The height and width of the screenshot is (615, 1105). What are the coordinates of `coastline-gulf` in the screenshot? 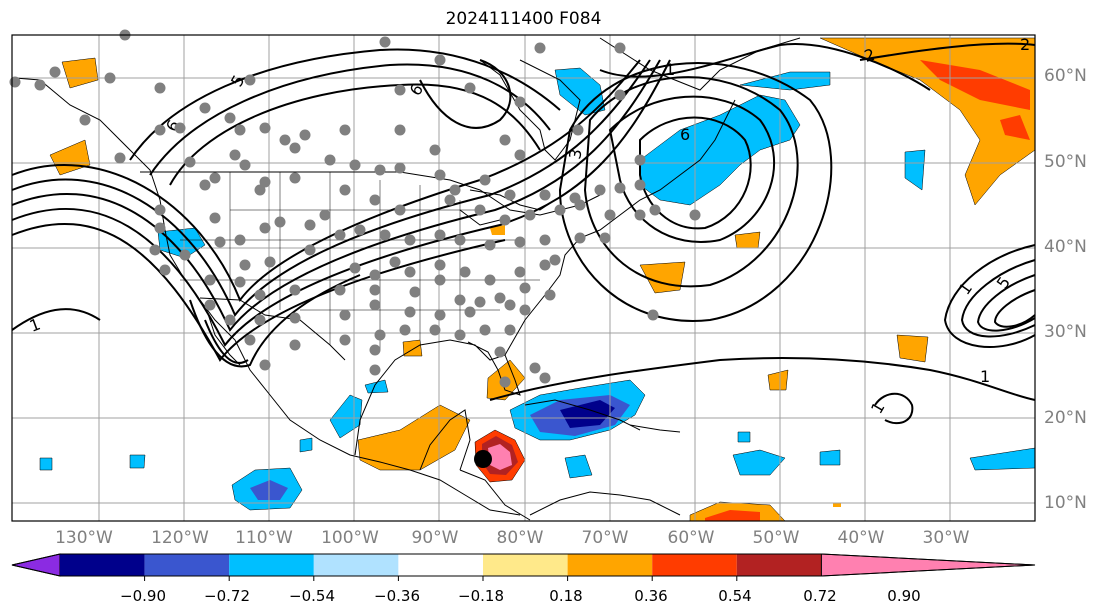 It's located at (437, 397).